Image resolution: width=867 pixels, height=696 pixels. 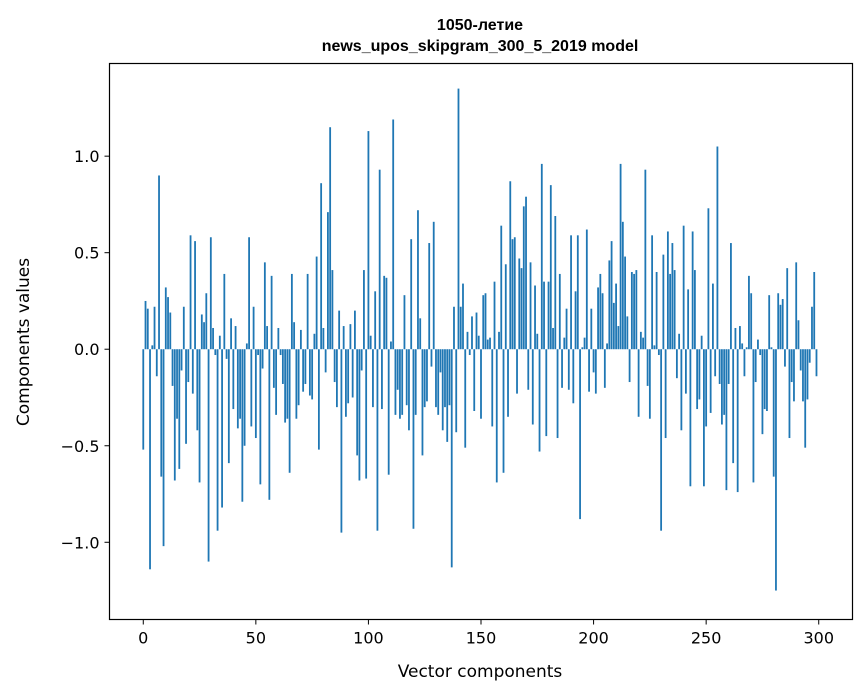 What do you see at coordinates (480, 25) in the screenshot?
I see `chart-title-line-1: 1050-летие` at bounding box center [480, 25].